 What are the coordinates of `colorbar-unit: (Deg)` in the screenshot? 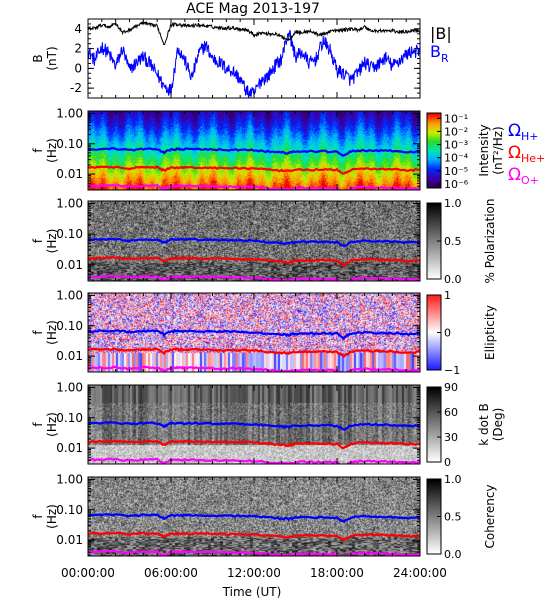 It's located at (498, 425).